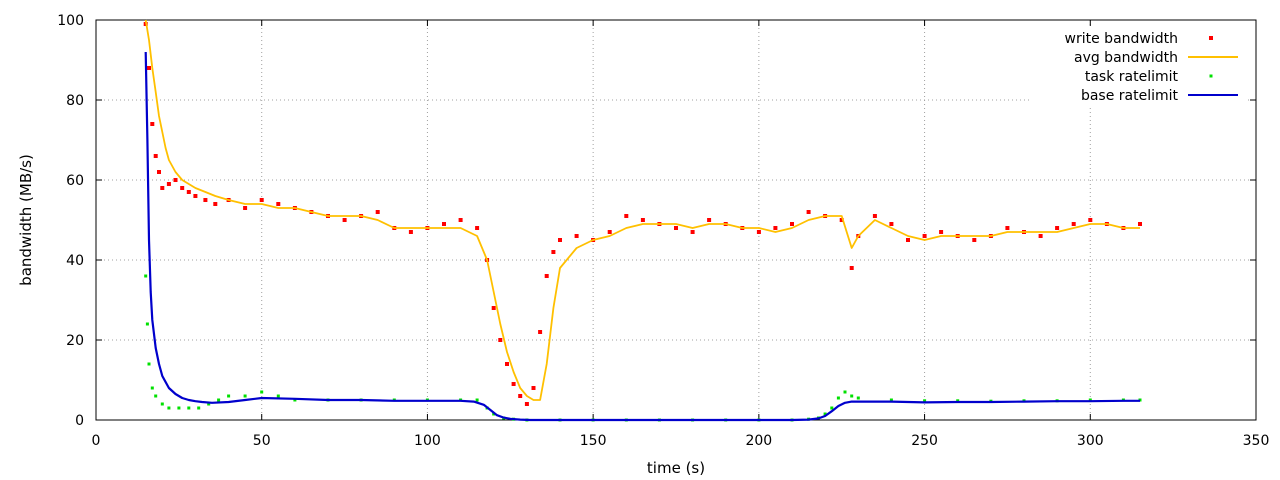 This screenshot has height=480, width=1280. What do you see at coordinates (75, 181) in the screenshot?
I see `y-tick-label: 60` at bounding box center [75, 181].